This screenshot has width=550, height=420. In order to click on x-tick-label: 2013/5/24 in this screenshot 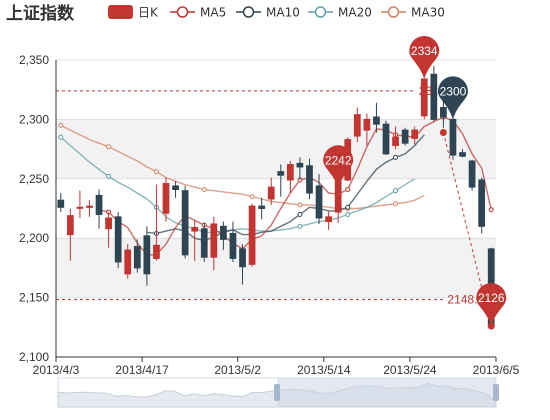, I will do `click(410, 370)`.